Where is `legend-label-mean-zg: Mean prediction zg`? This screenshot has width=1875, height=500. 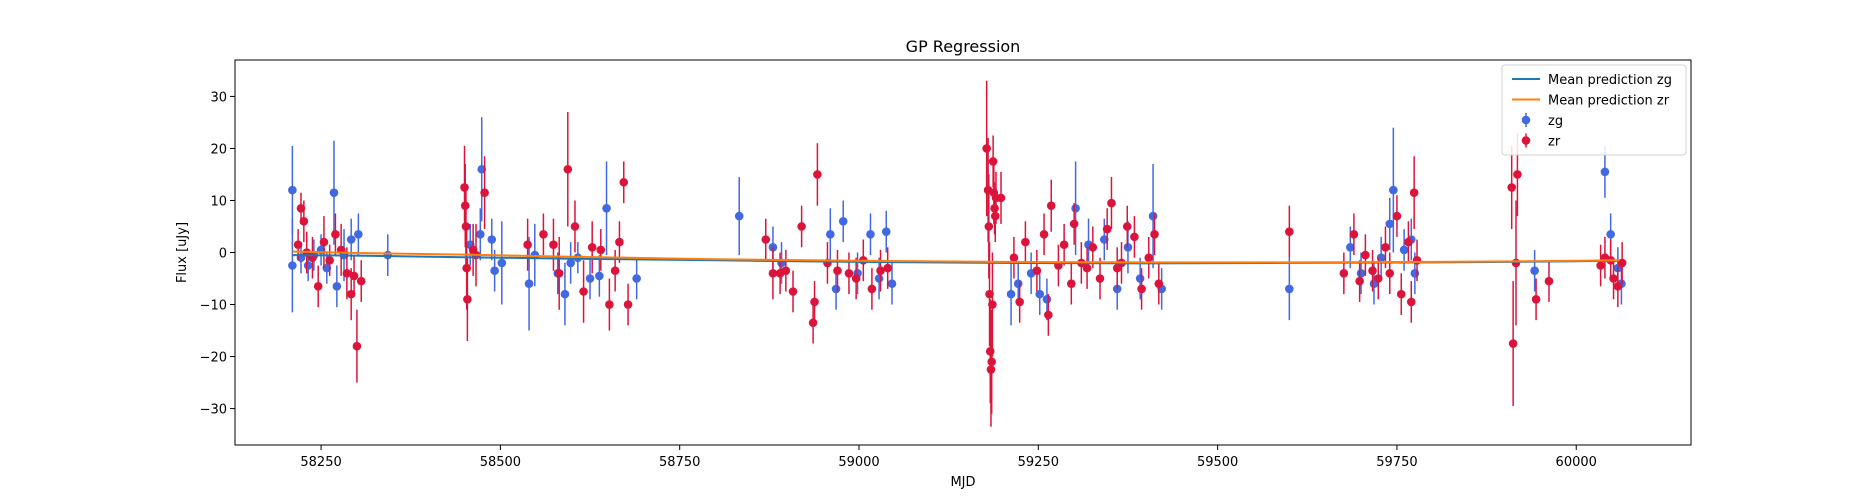
legend-label-mean-zg: Mean prediction zg is located at coordinates (1610, 80).